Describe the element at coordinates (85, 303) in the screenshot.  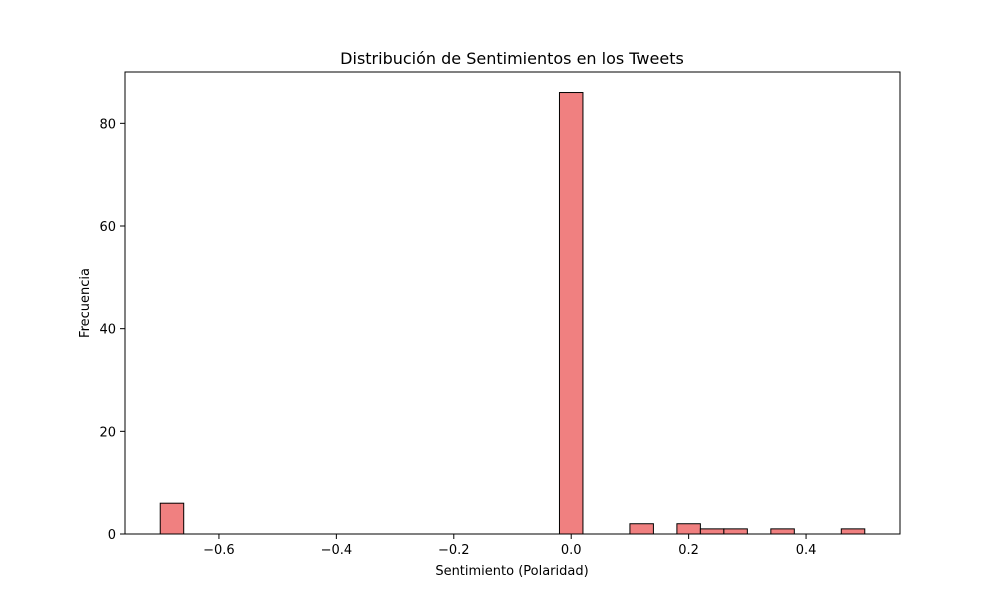
I see `y-axis-label: Frecuencia` at that location.